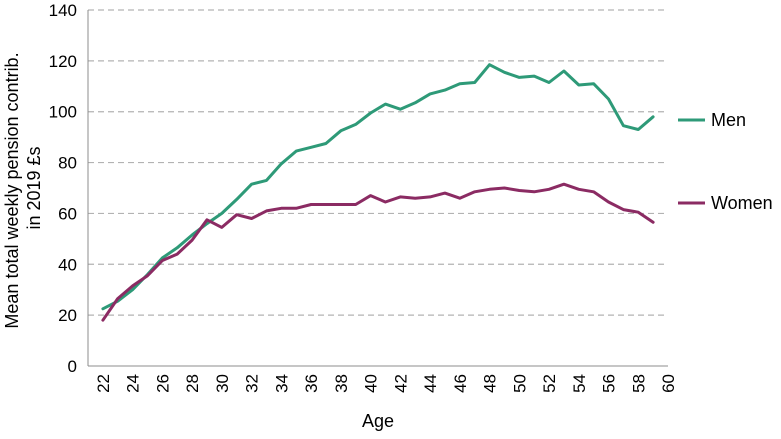 This screenshot has height=439, width=781. I want to click on x-tick-label: 22, so click(103, 383).